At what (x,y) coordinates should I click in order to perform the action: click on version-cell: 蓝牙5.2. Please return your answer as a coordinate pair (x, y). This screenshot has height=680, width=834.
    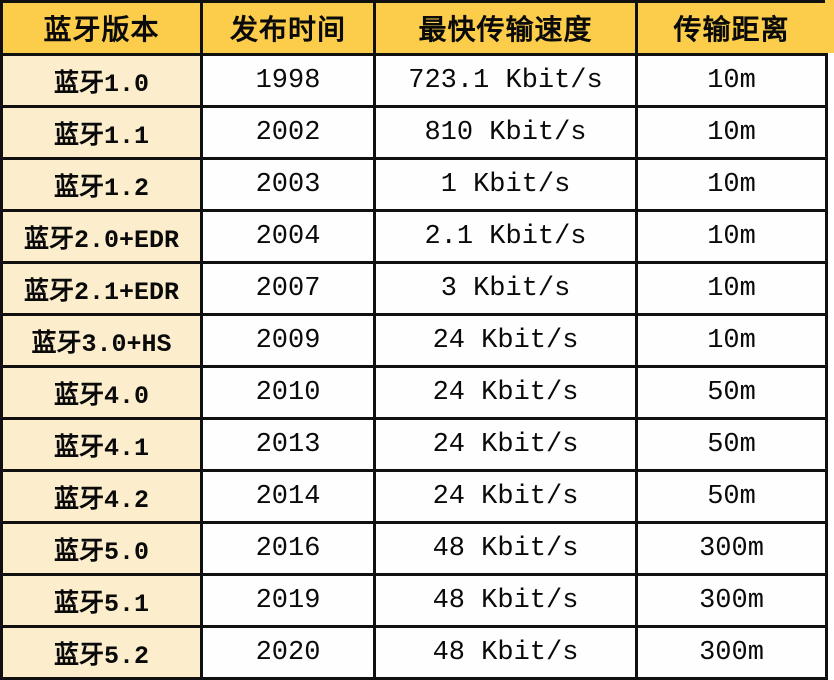
    Looking at the image, I should click on (101, 652).